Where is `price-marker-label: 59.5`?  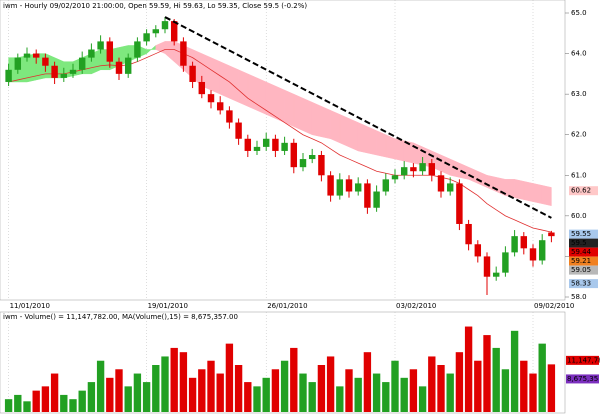
price-marker-label: 59.5 is located at coordinates (579, 243).